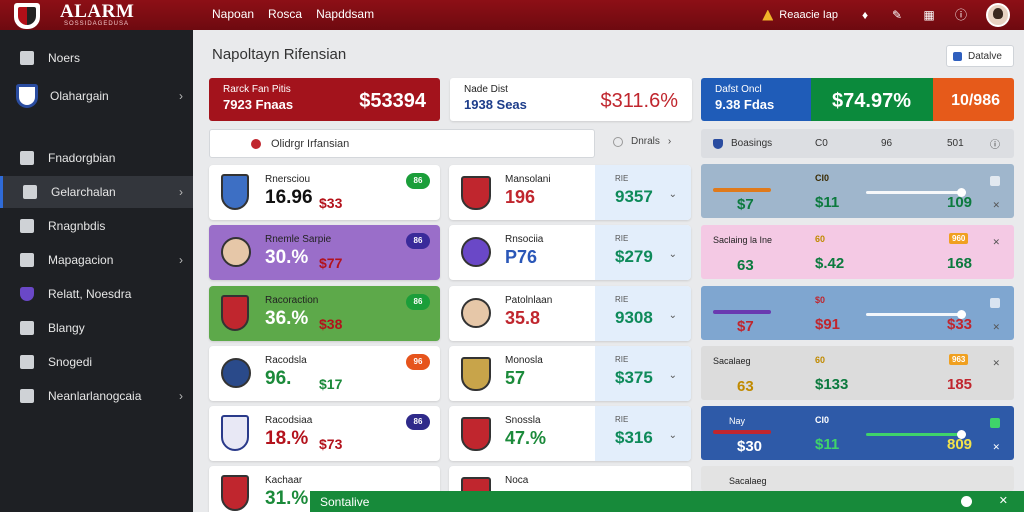  Describe the element at coordinates (822, 178) in the screenshot. I see `row-a: Cl0` at that location.